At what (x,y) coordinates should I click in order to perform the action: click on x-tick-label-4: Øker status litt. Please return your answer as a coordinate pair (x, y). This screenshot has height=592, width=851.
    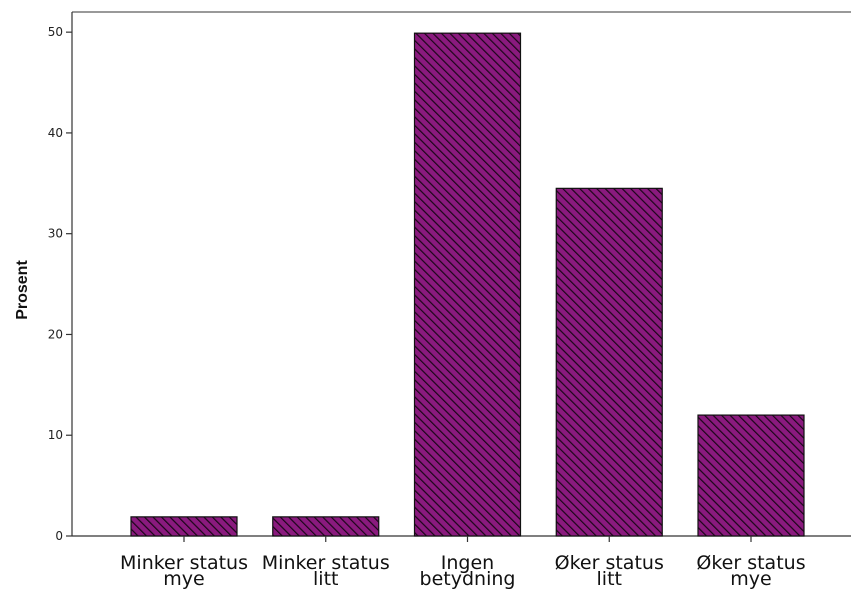
    Looking at the image, I should click on (609, 571).